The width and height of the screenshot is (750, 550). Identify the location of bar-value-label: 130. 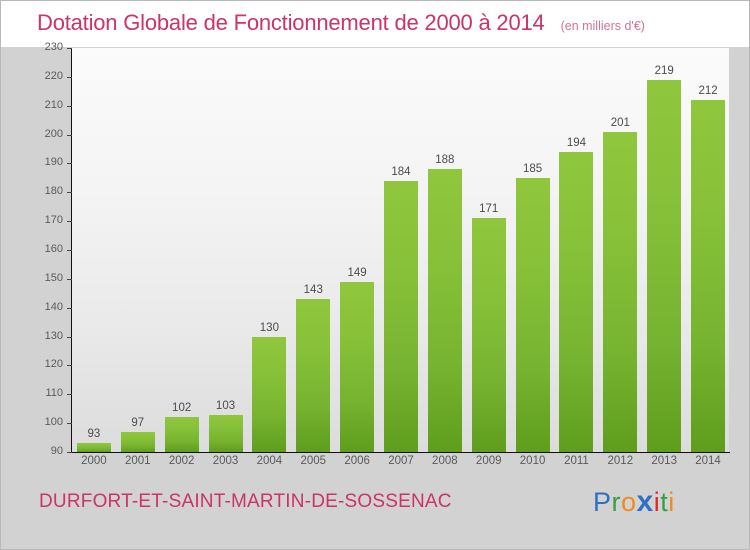
(269, 327).